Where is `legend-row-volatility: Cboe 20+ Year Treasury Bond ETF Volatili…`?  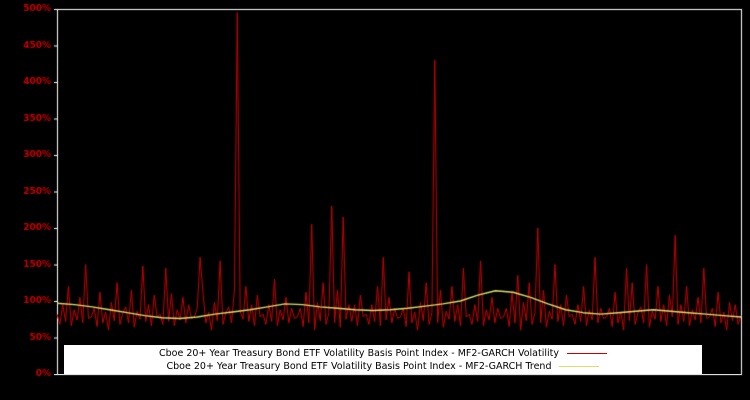 legend-row-volatility: Cboe 20+ Year Treasury Bond ETF Volatili… is located at coordinates (383, 353).